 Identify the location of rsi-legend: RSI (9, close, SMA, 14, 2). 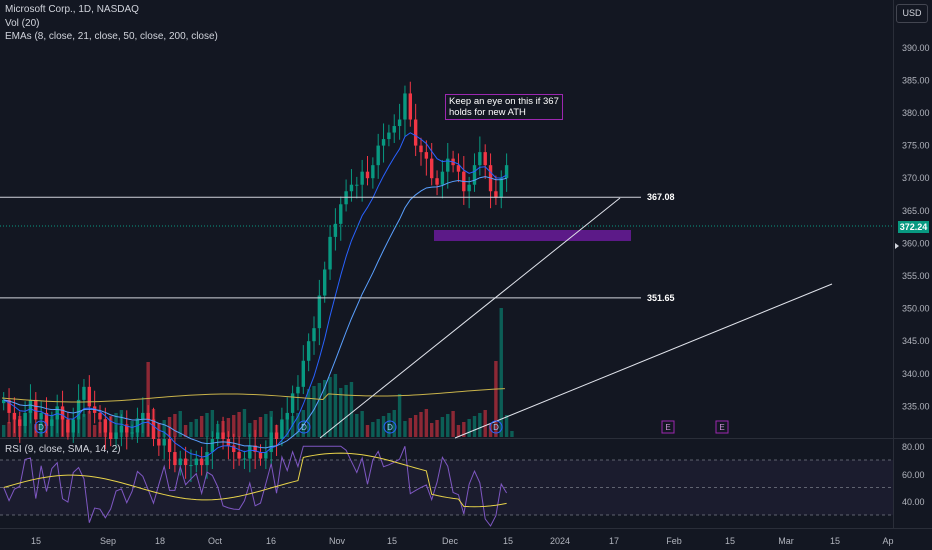
(63, 449).